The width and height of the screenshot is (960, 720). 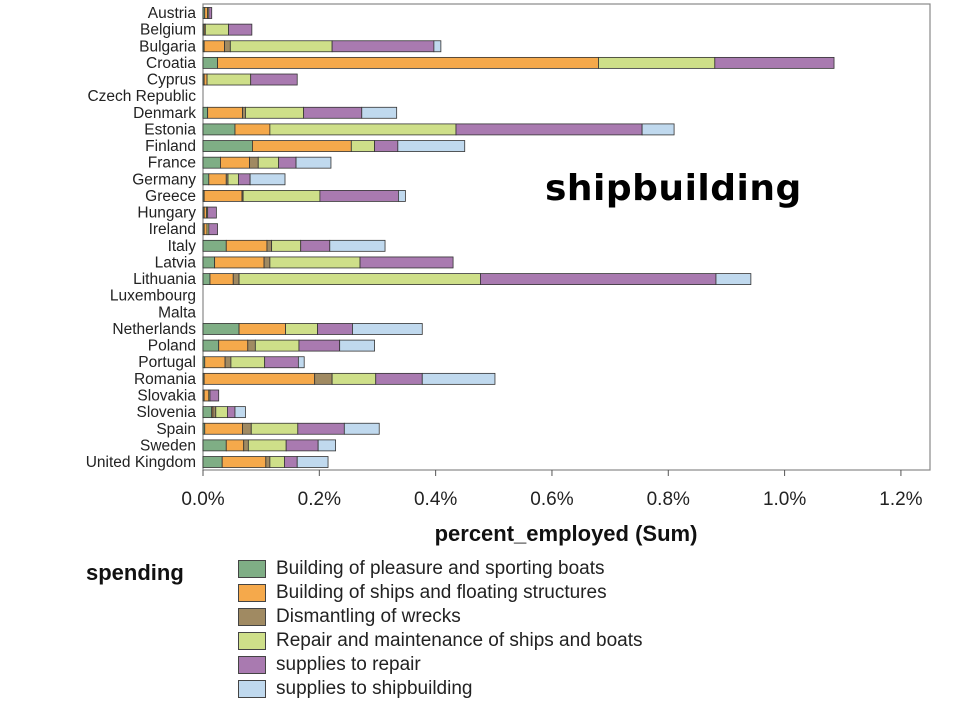 I want to click on category-label: Croatia, so click(x=171, y=63).